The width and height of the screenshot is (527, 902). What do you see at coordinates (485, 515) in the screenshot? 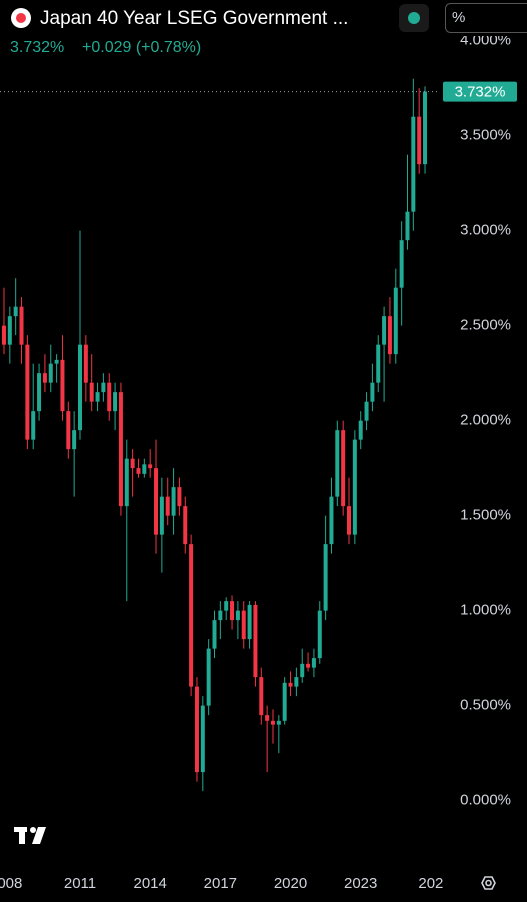
I see `y-tick-label: 1.500%` at bounding box center [485, 515].